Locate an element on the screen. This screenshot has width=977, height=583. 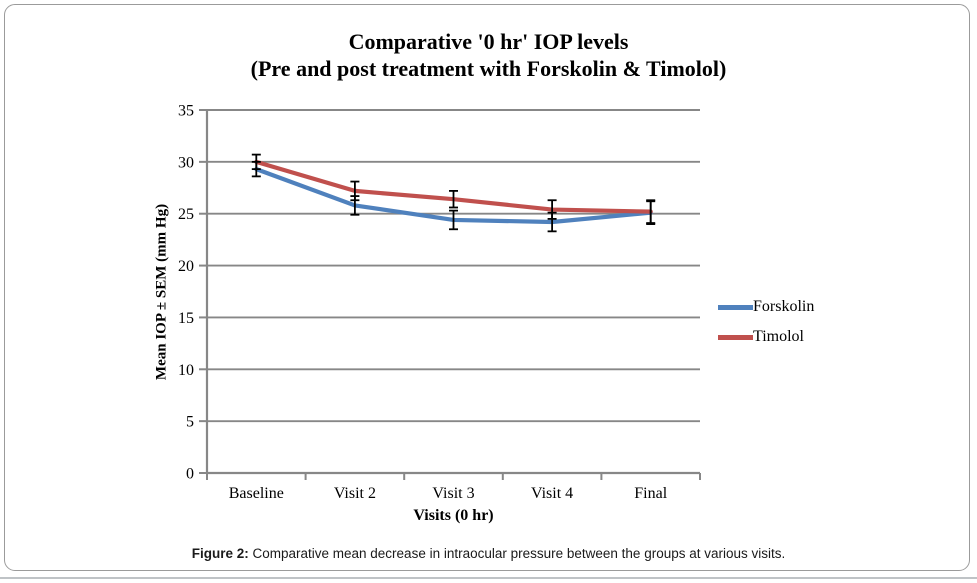
legend-item-forskolin: Forskolin is located at coordinates (766, 307).